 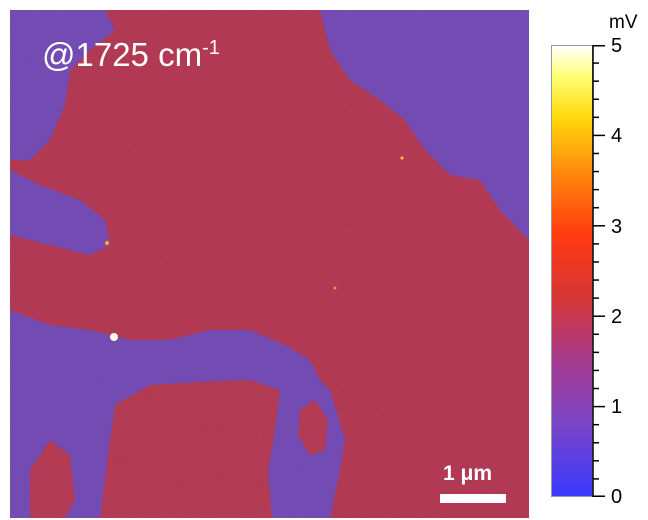 What do you see at coordinates (617, 407) in the screenshot?
I see `colorbar-tick-1: 1` at bounding box center [617, 407].